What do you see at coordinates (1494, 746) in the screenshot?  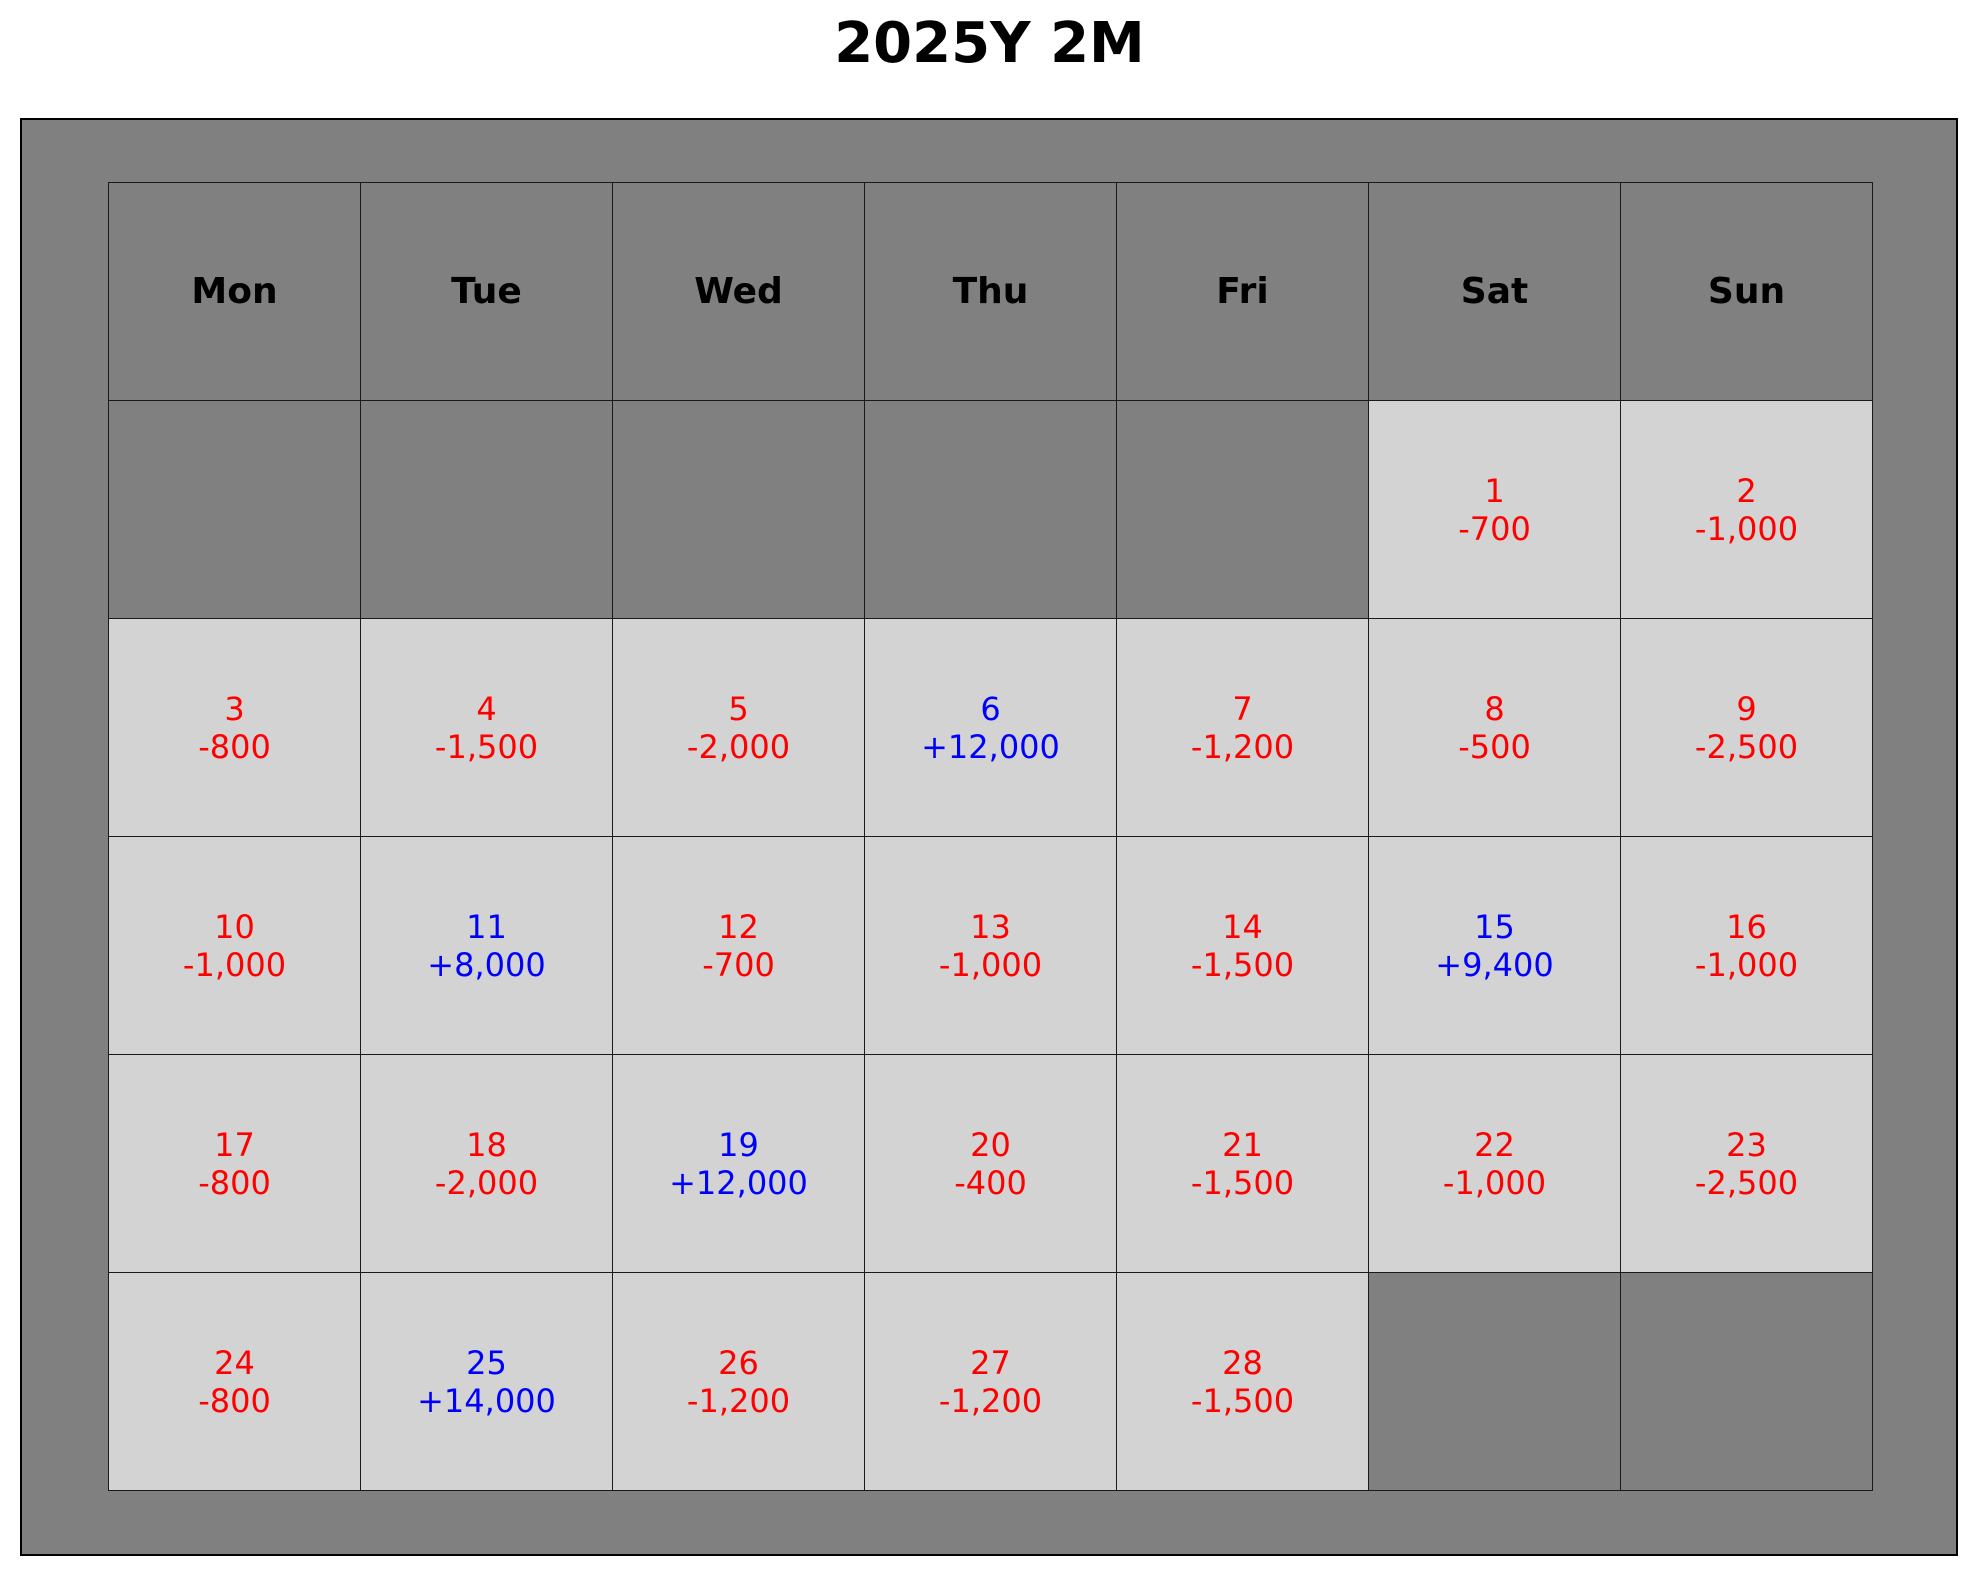 I see `day-amount: -500` at bounding box center [1494, 746].